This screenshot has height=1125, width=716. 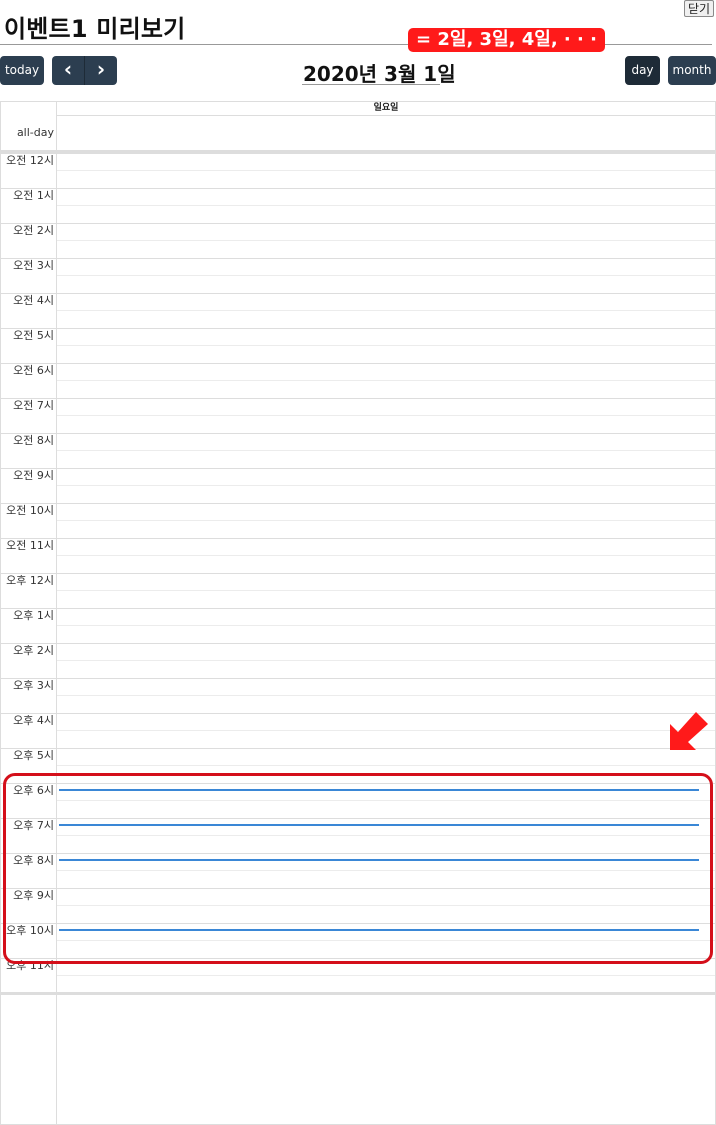 I want to click on hour-label: 오후 4시, so click(x=33, y=720).